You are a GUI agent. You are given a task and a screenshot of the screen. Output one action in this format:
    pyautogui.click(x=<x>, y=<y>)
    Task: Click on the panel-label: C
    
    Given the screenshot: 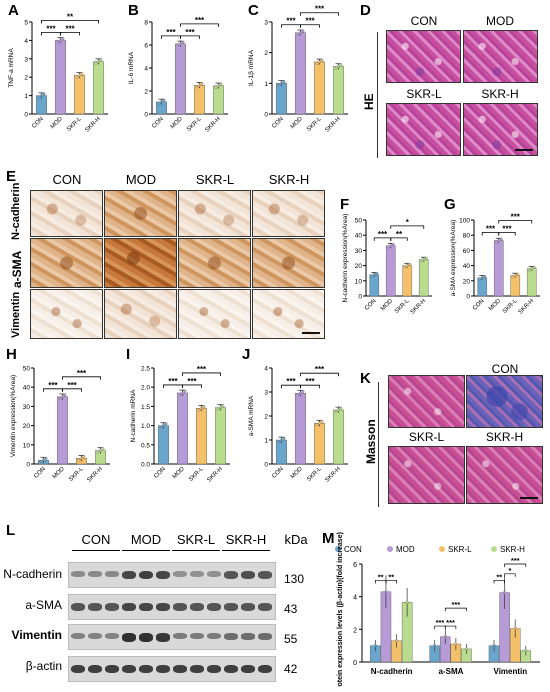 What is the action you would take?
    pyautogui.click(x=253, y=10)
    